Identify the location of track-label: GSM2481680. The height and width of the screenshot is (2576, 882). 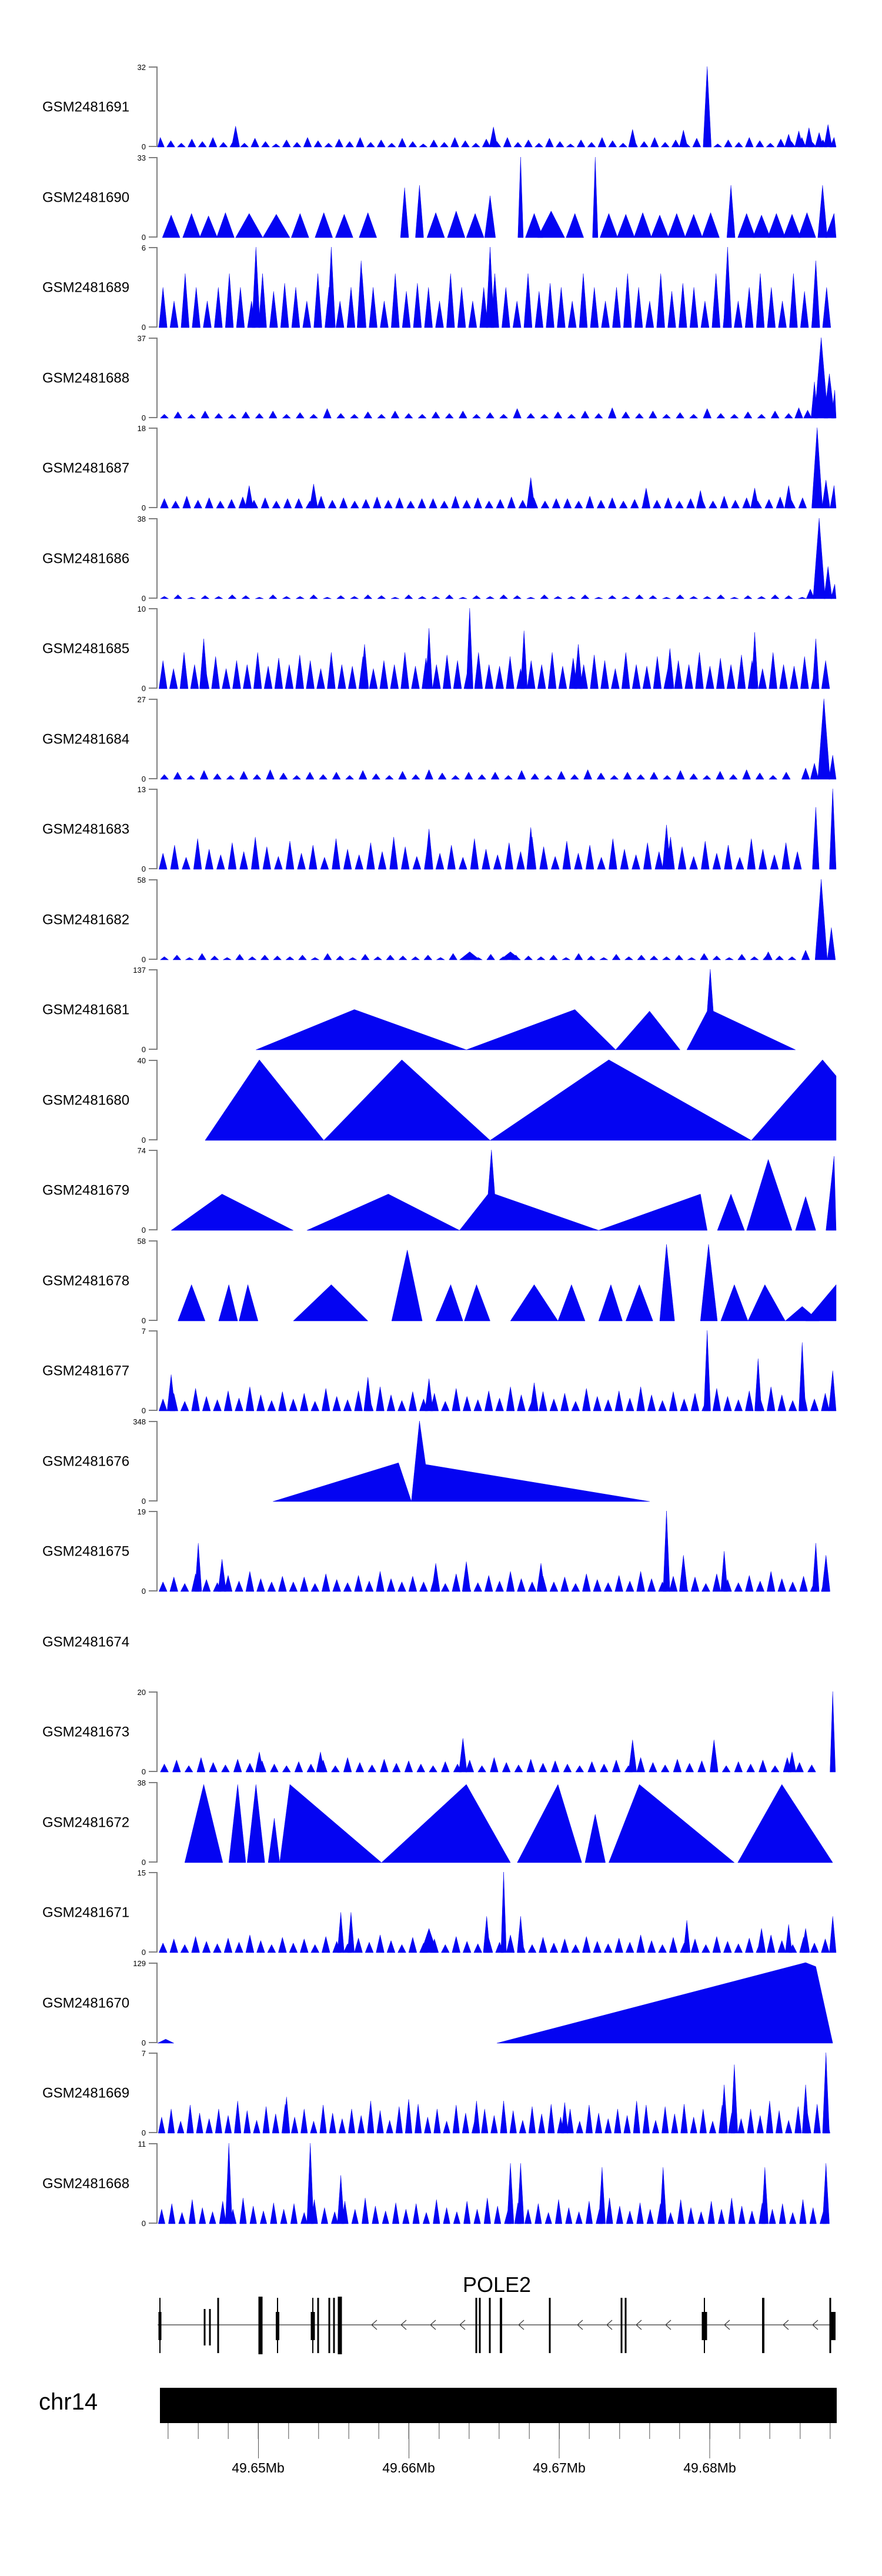
(85, 1101).